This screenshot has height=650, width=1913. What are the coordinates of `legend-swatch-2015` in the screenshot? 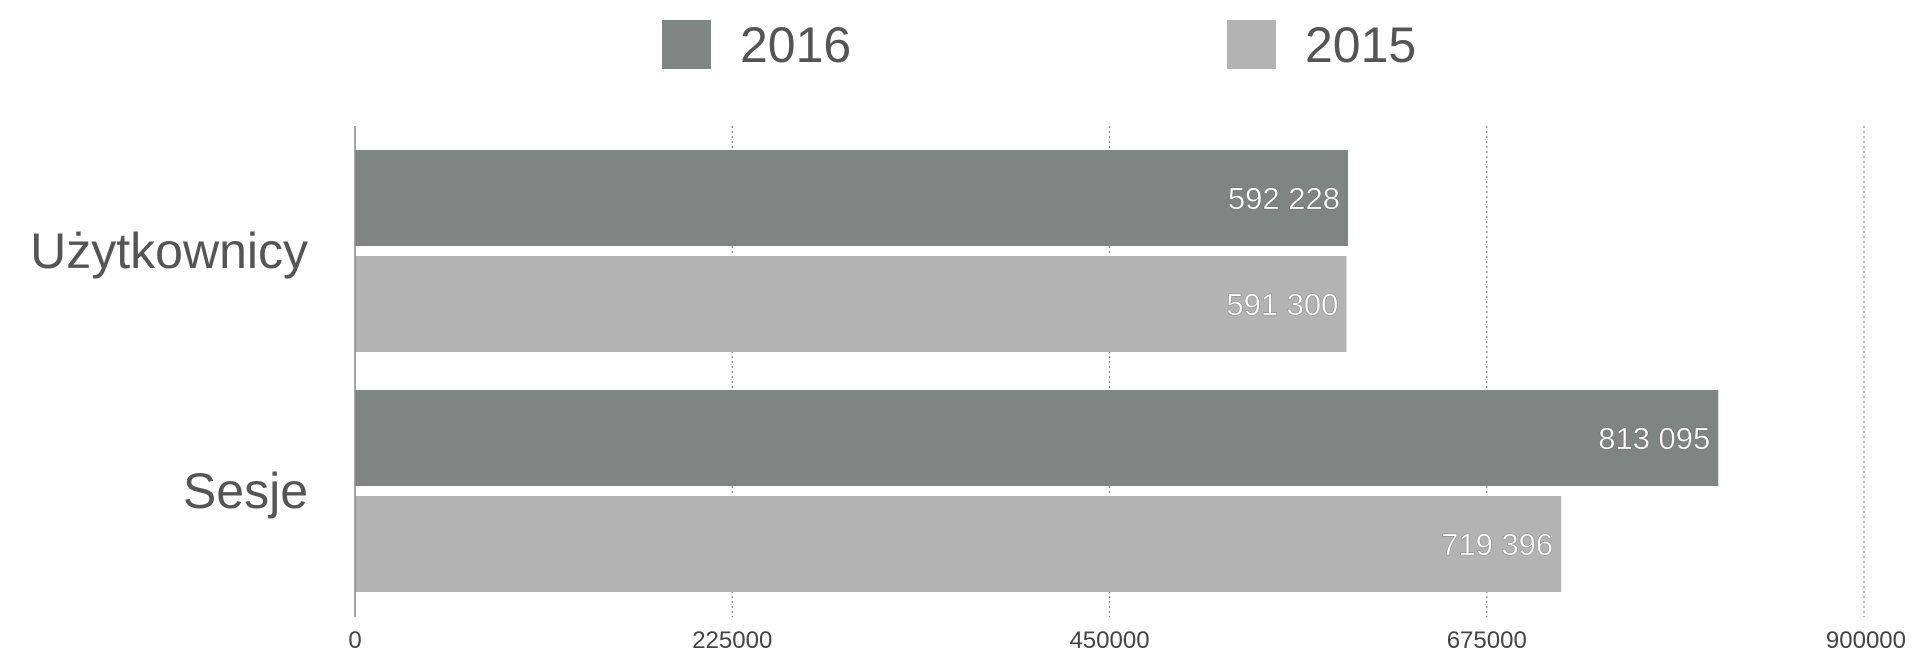 It's located at (1251, 44).